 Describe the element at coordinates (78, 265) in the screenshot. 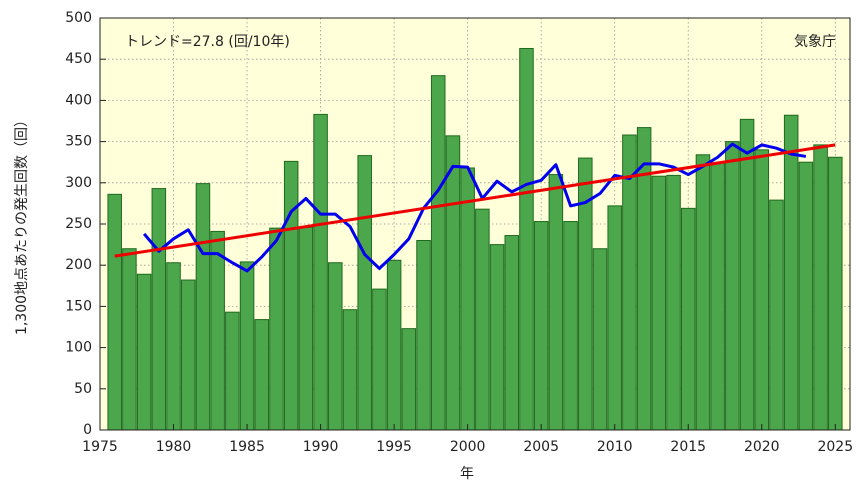

I see `y-tick-label: 200` at that location.